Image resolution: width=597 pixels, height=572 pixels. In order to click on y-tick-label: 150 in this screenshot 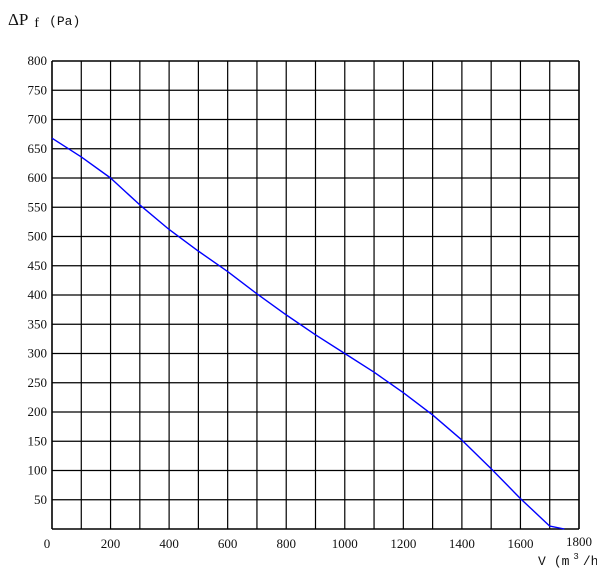, I will do `click(38, 440)`.